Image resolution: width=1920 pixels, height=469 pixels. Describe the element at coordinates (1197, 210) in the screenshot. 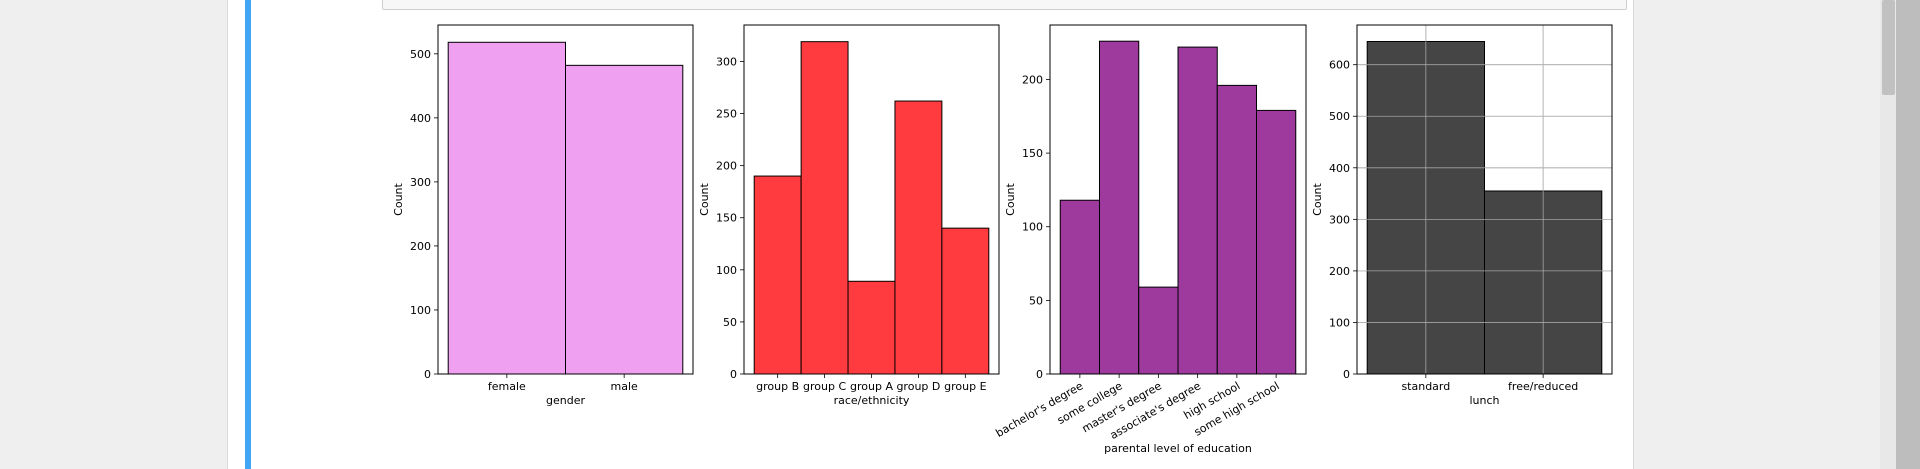

I see `bar-associate-s-degree` at that location.